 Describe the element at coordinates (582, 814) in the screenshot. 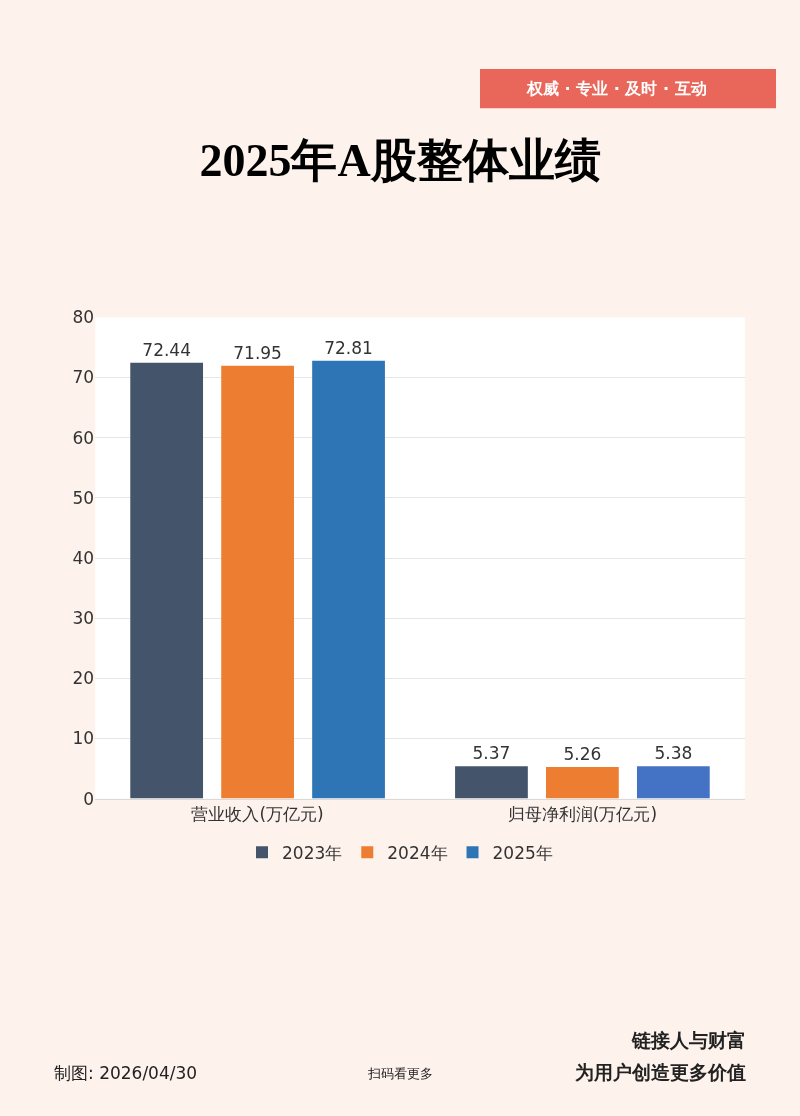

I see `x-tick-label: 归母净利润(万亿元)` at that location.